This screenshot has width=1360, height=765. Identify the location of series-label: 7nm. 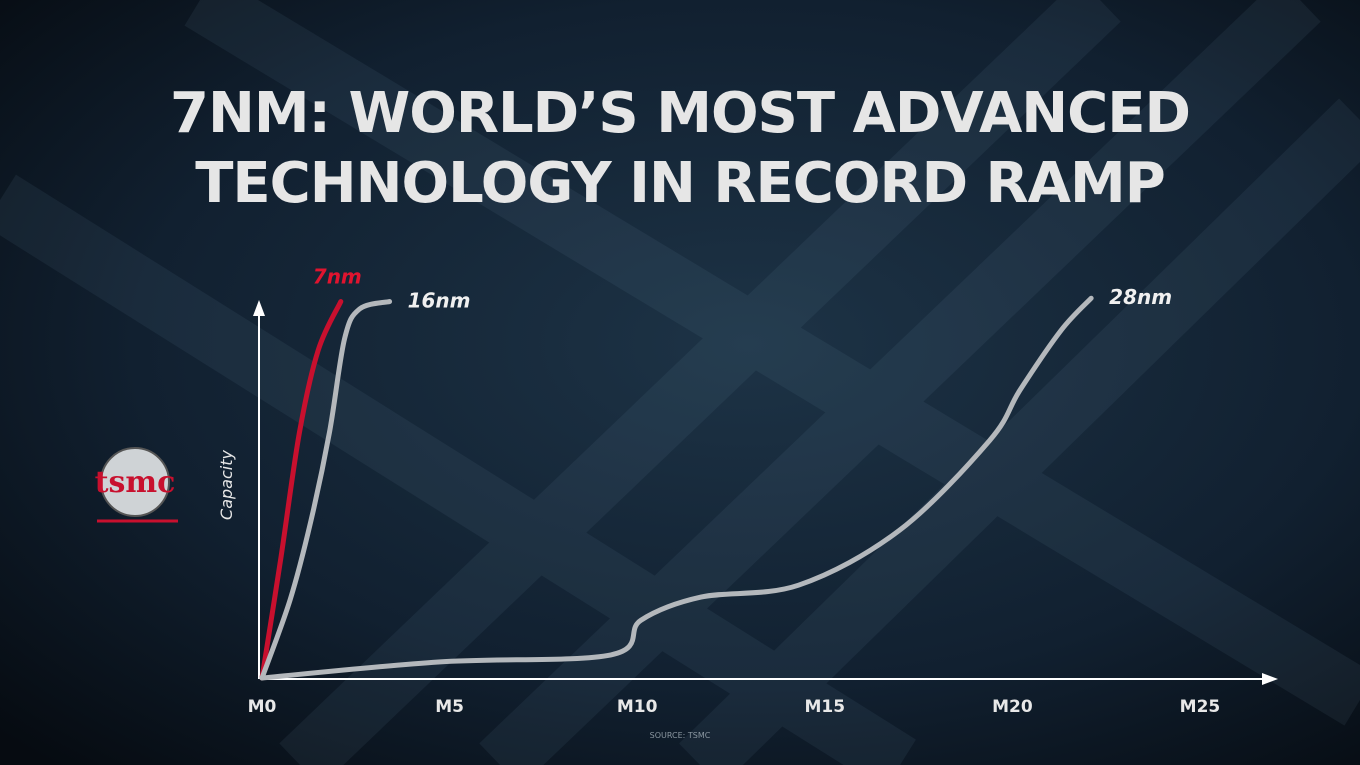
(337, 277).